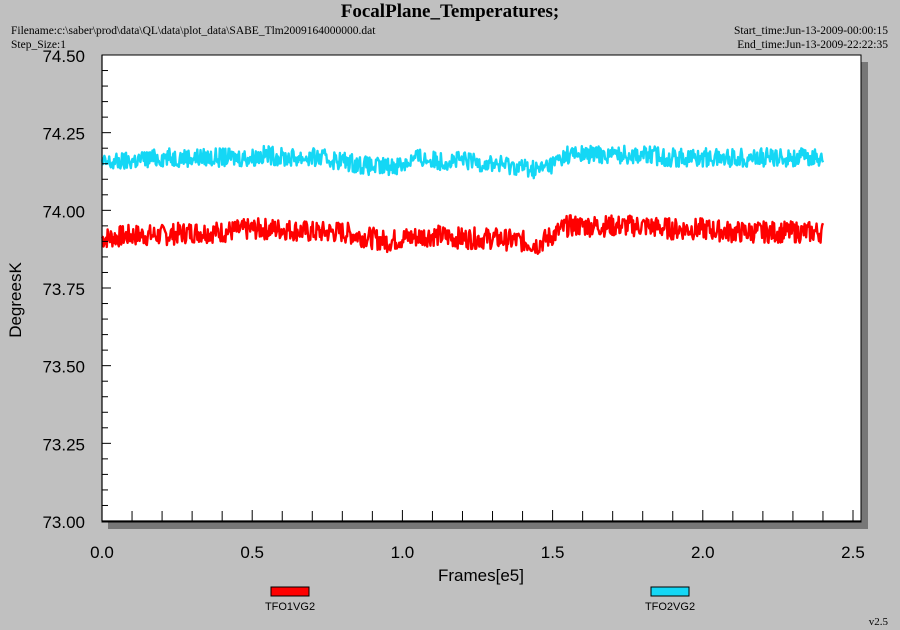 The width and height of the screenshot is (900, 630). I want to click on version-label: v2.5, so click(878, 622).